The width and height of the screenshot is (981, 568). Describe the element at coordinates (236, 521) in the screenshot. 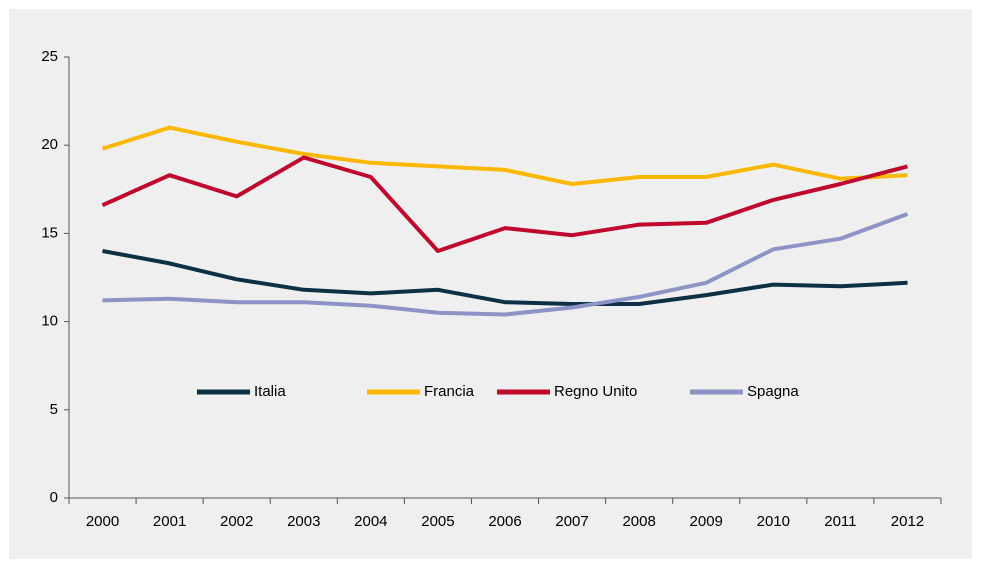

I see `x-tick-label: 2002` at that location.